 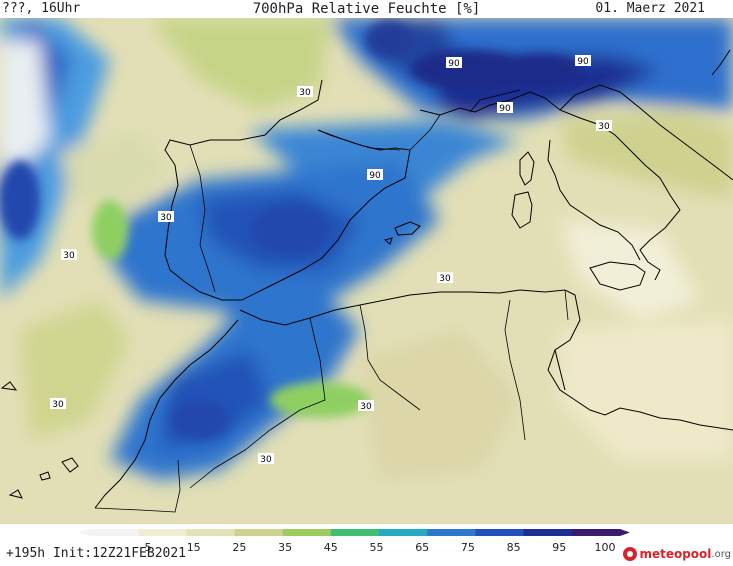 What do you see at coordinates (194, 547) in the screenshot?
I see `legend-tick-label: 15` at bounding box center [194, 547].